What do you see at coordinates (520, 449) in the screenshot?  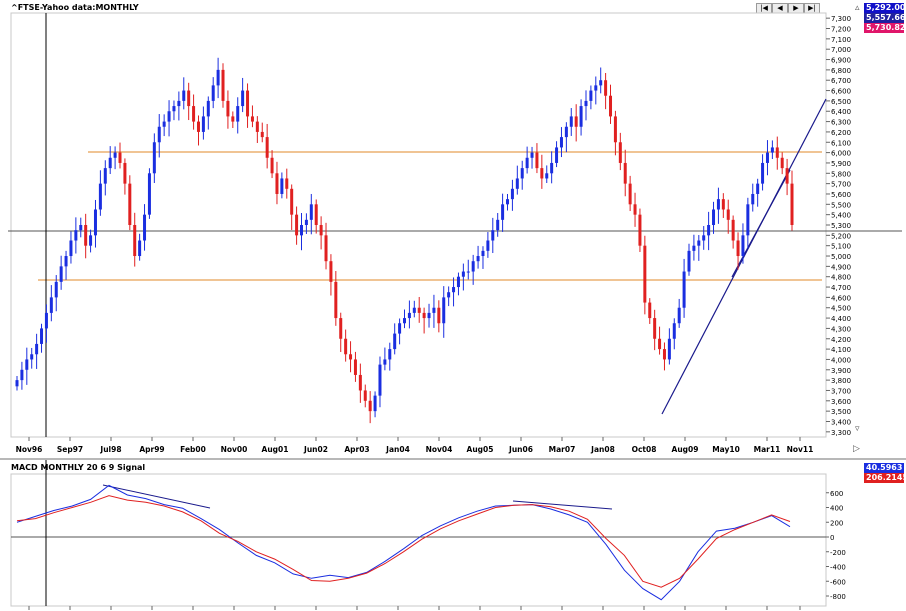 I see `price-x-tick-label: Jun06` at bounding box center [520, 449].